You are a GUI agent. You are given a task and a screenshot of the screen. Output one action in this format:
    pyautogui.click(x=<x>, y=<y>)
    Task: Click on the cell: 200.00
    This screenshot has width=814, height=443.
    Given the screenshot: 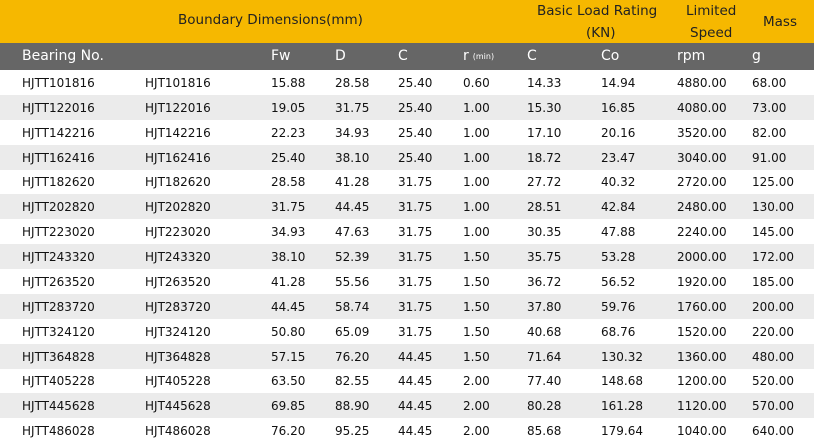 What is the action you would take?
    pyautogui.click(x=773, y=306)
    